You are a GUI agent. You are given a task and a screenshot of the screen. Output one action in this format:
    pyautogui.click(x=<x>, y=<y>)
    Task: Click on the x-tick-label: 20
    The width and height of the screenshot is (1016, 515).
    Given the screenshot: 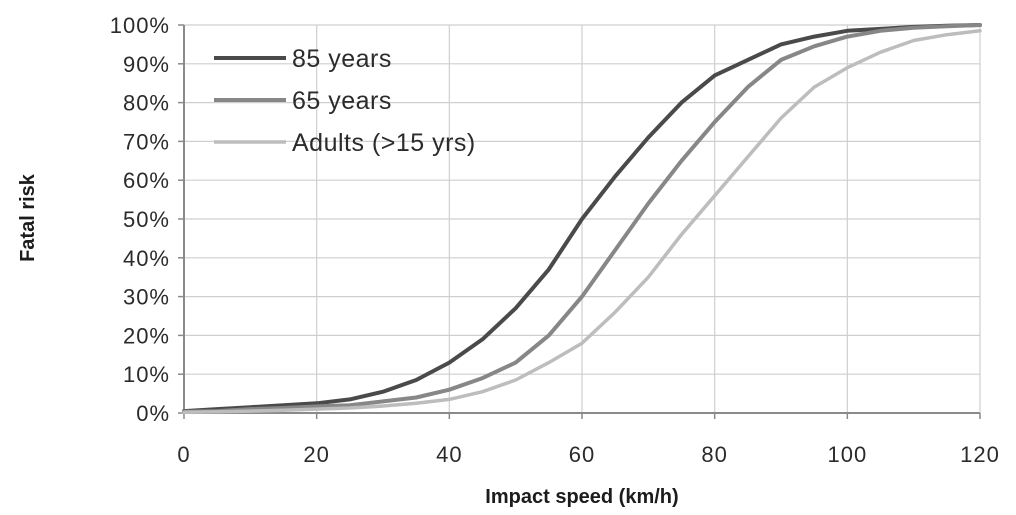 What is the action you would take?
    pyautogui.click(x=316, y=454)
    